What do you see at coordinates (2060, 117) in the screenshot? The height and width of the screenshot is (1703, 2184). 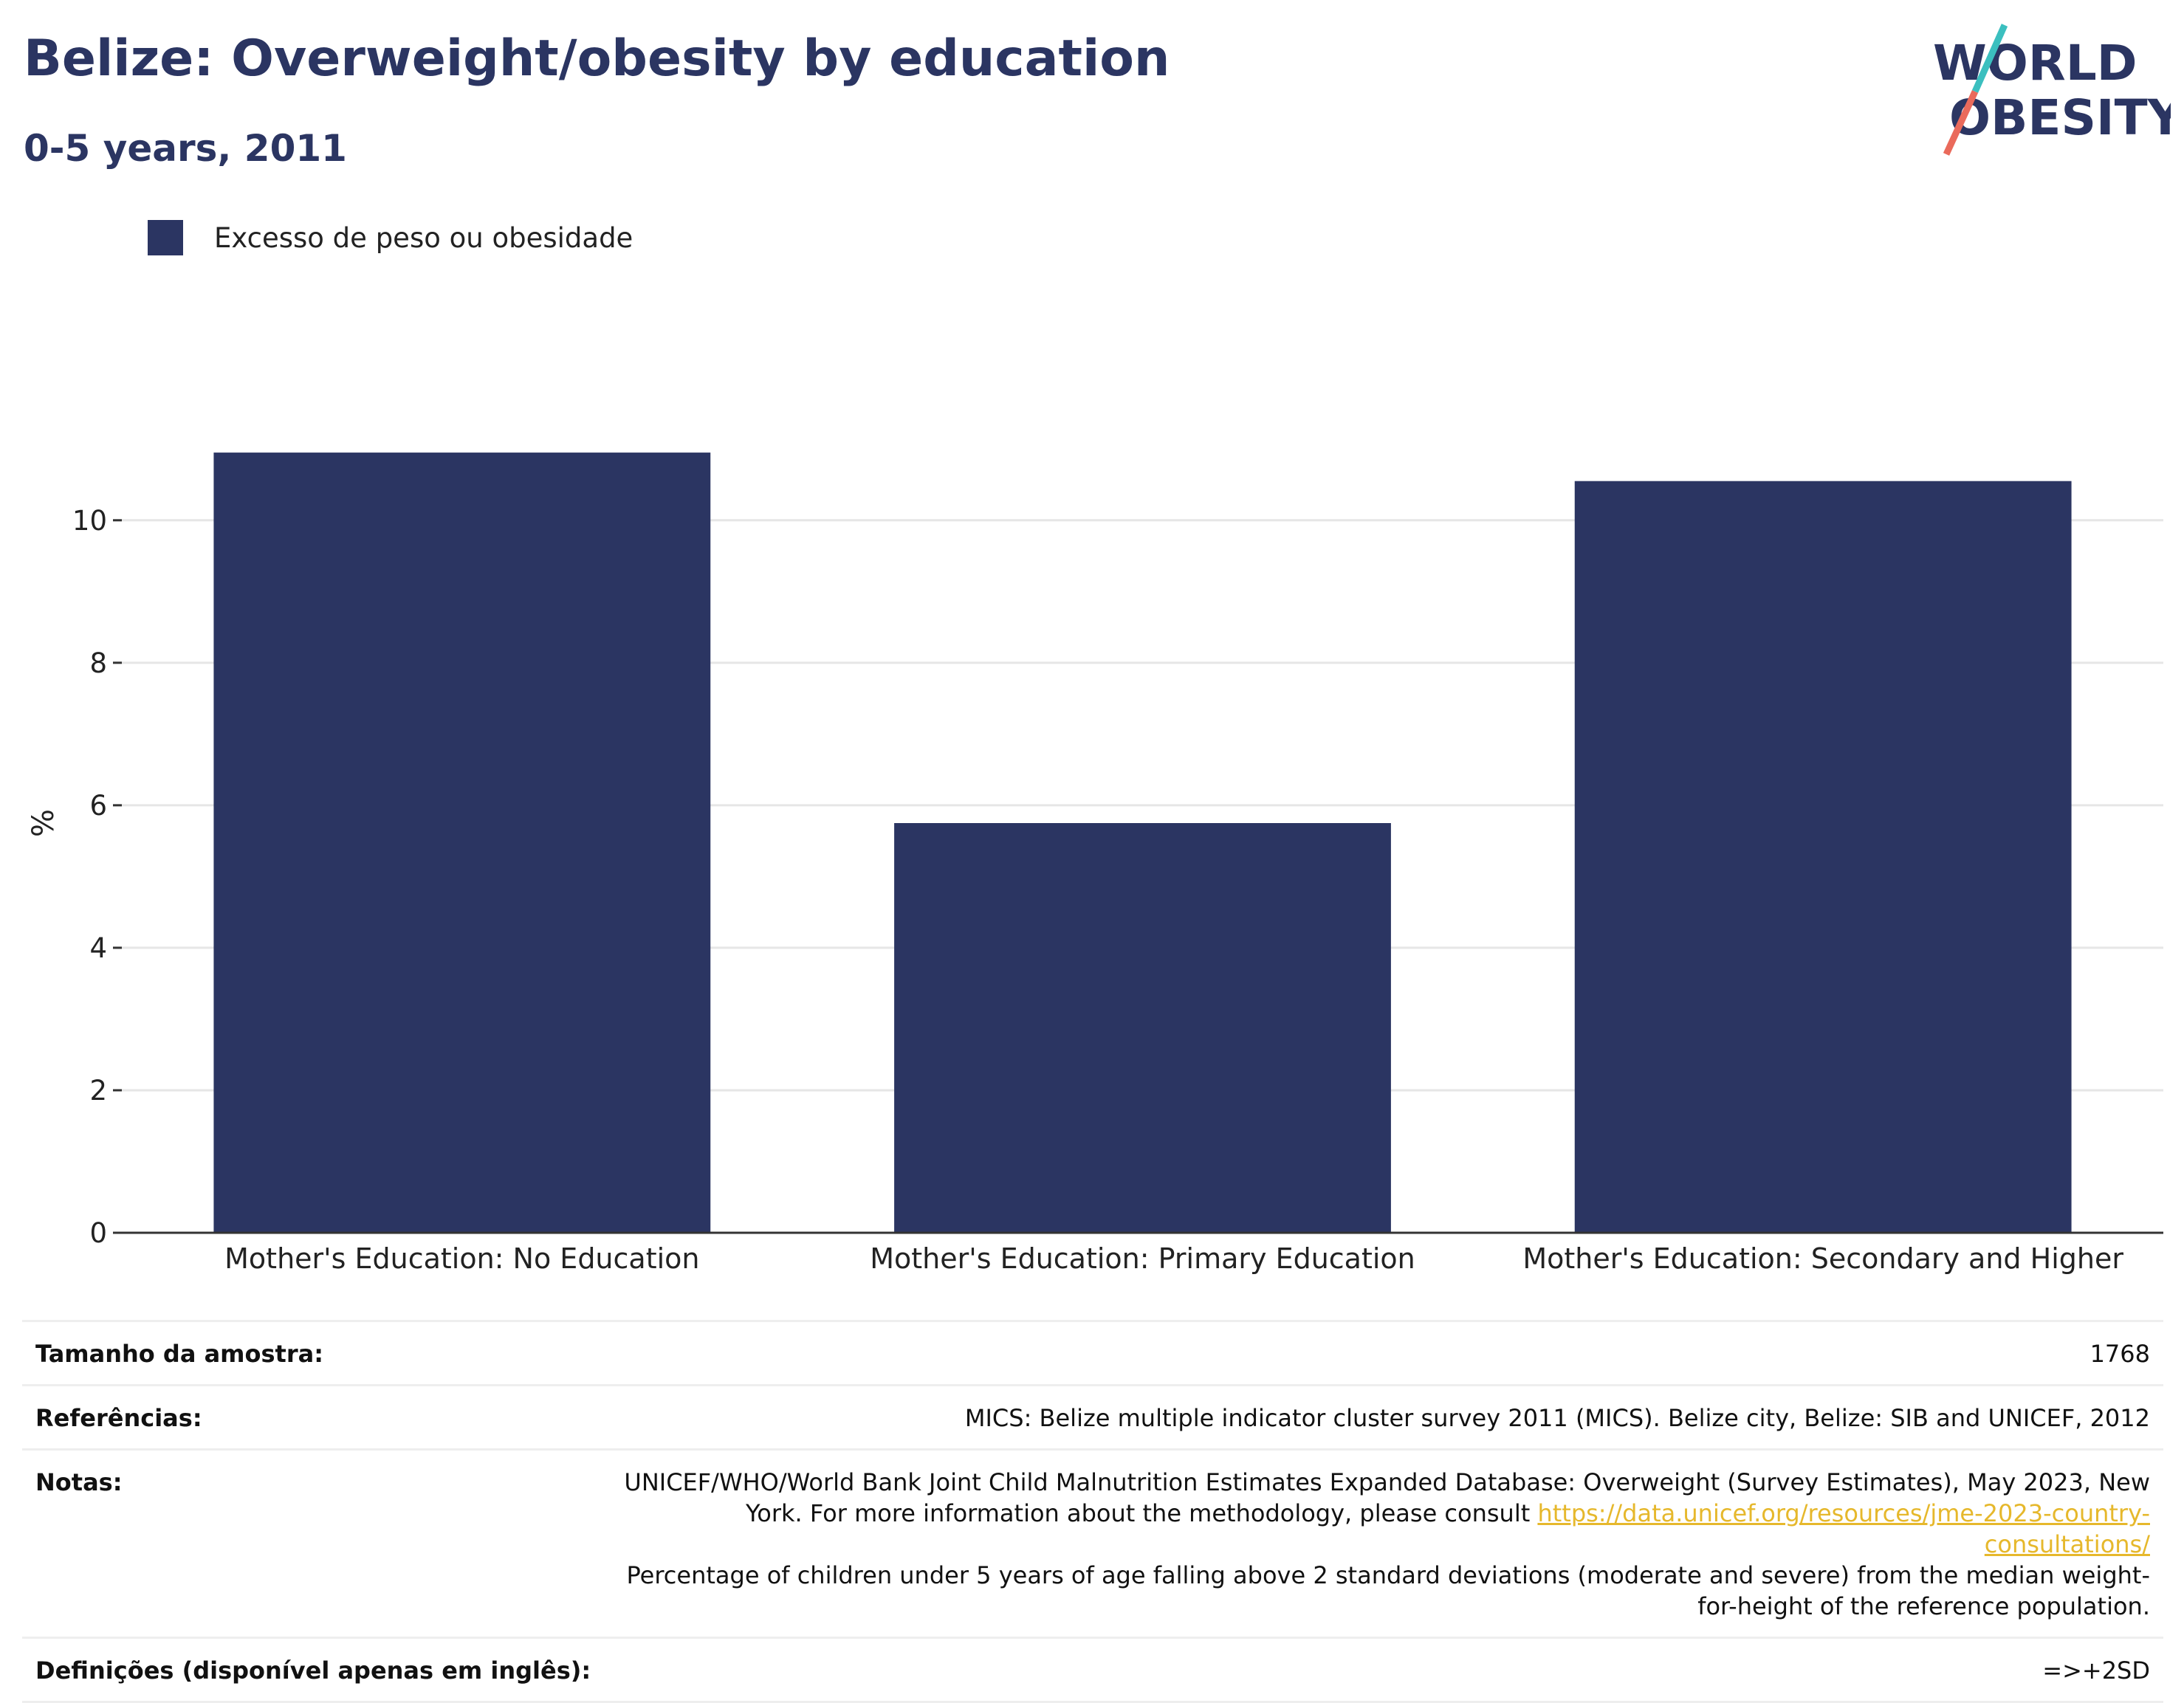 I see `logo-line-2: OBESITY` at bounding box center [2060, 117].